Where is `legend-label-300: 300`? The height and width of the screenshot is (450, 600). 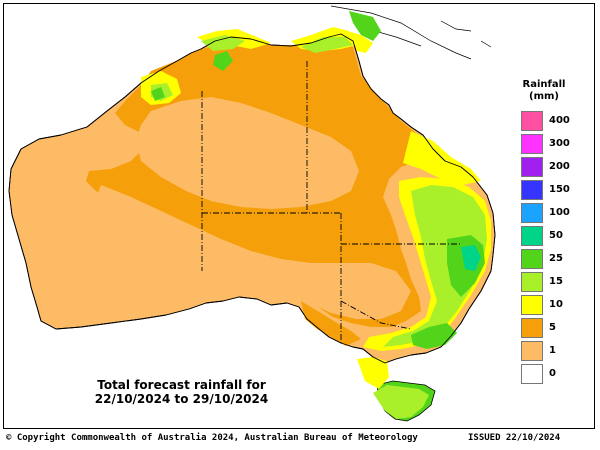 legend-label-300: 300 is located at coordinates (559, 143).